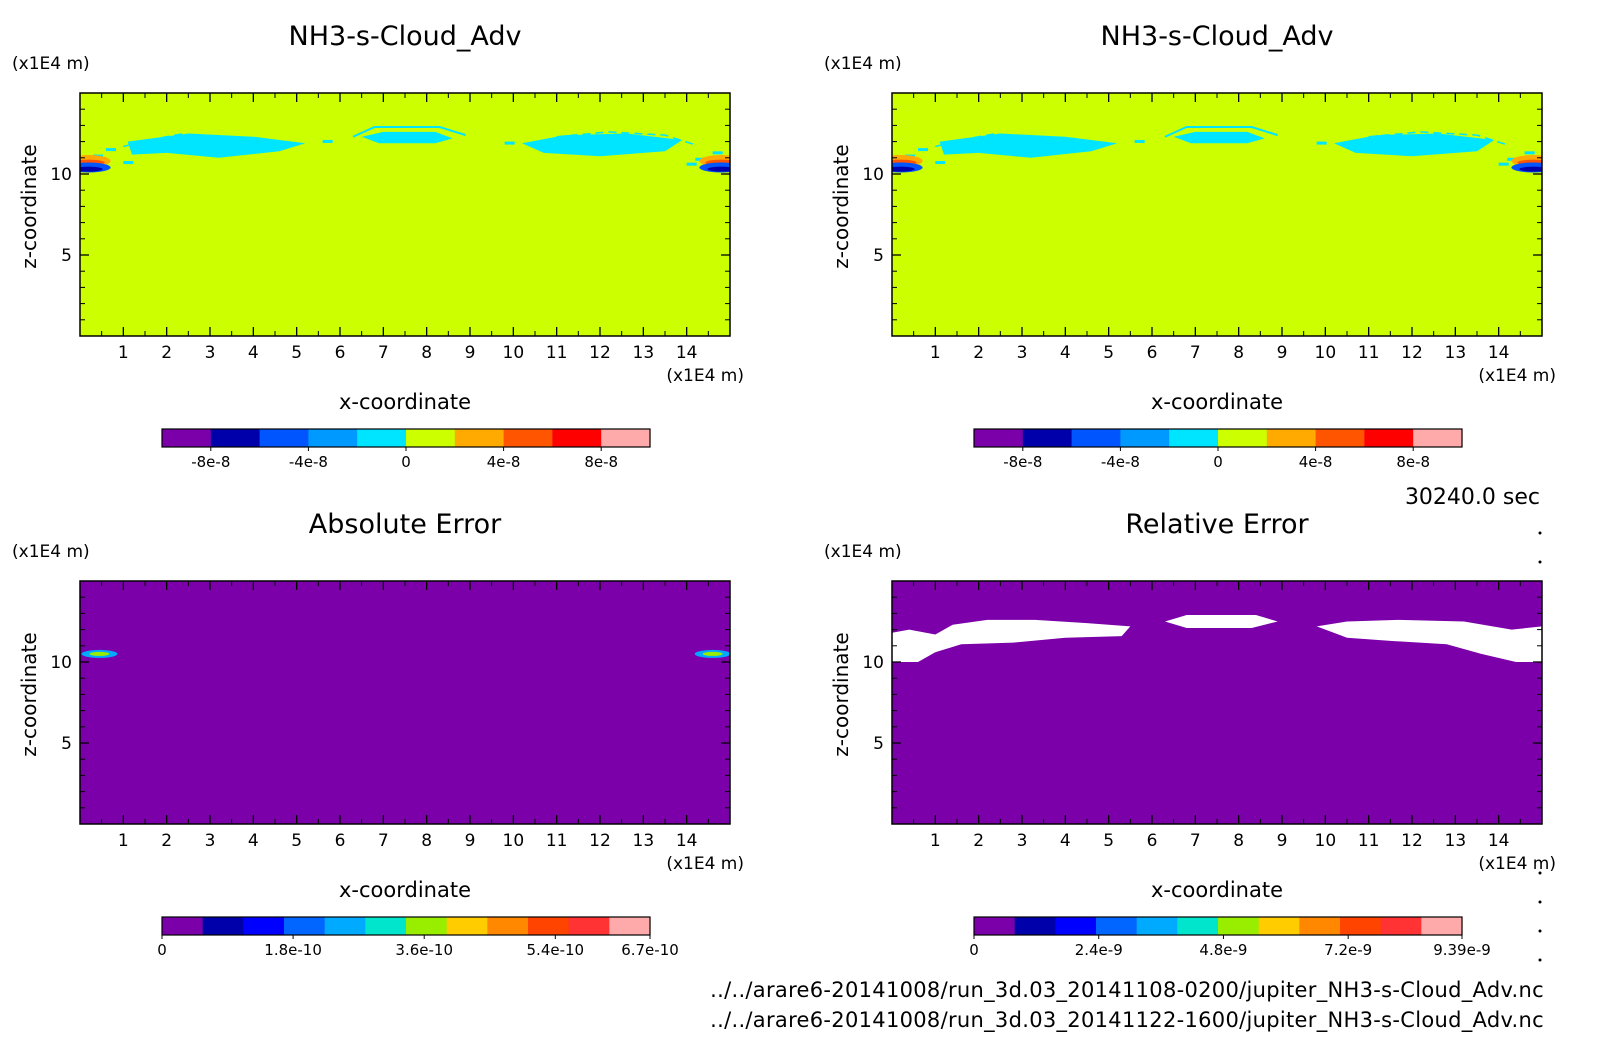 This screenshot has height=1054, width=1604. I want to click on x-tick-label: 7, so click(1195, 841).